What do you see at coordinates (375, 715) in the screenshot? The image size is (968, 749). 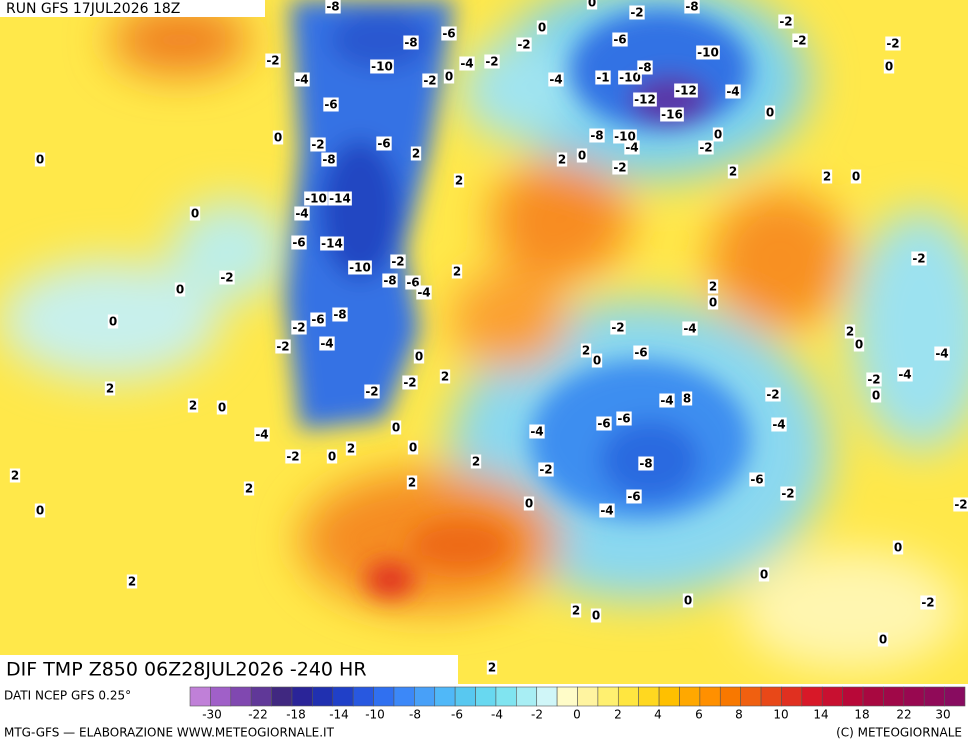 I see `scale-label: -10` at bounding box center [375, 715].